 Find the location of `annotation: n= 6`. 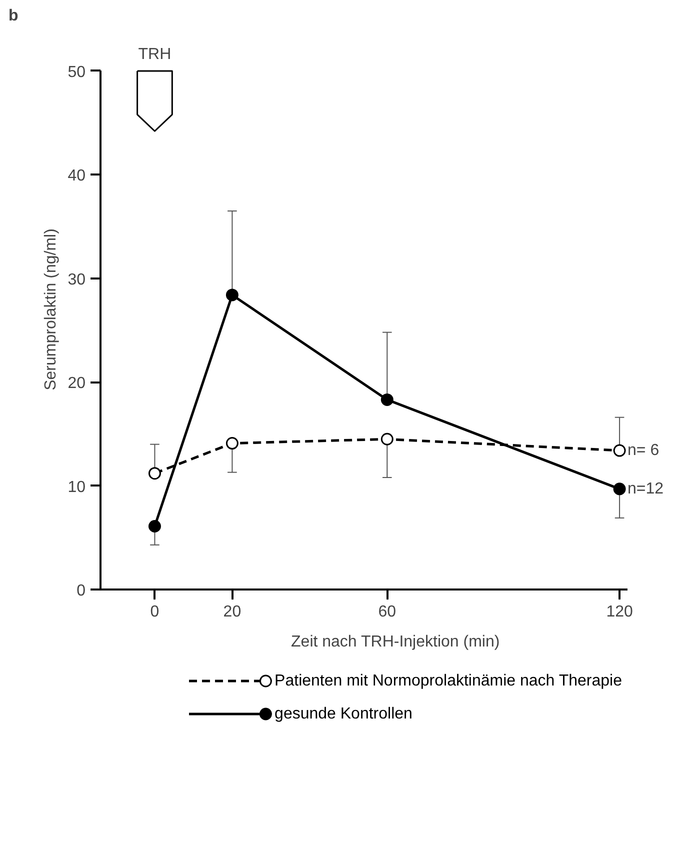

annotation: n= 6 is located at coordinates (644, 451).